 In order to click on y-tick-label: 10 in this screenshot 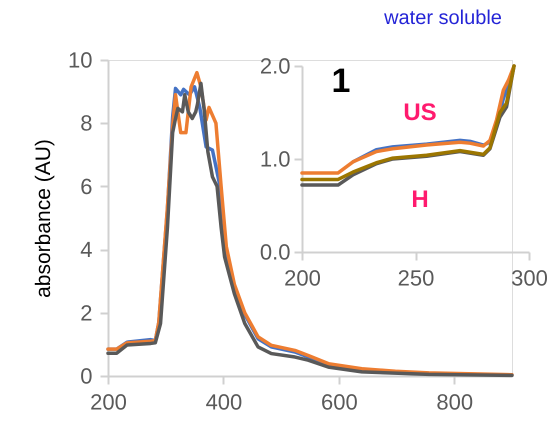, I will do `click(80, 60)`.